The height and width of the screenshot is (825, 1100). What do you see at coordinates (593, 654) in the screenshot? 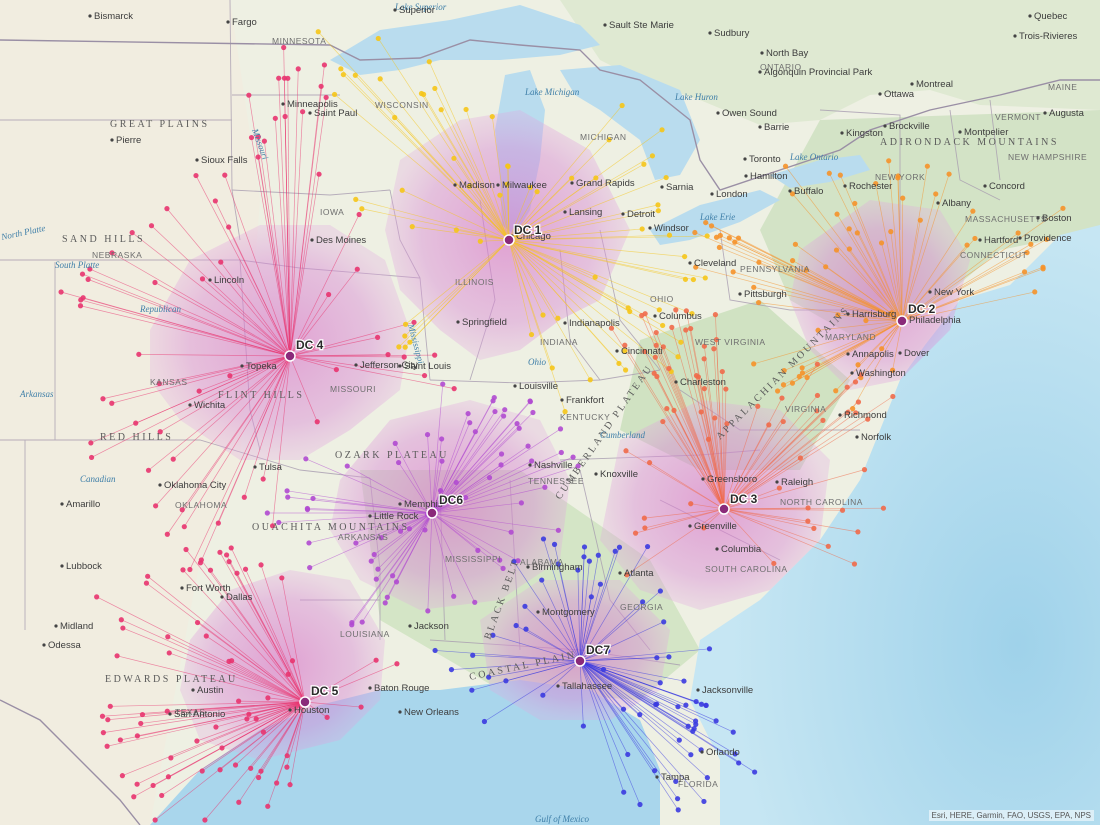
I see `dc-marker-dc7: DC7` at bounding box center [593, 654].